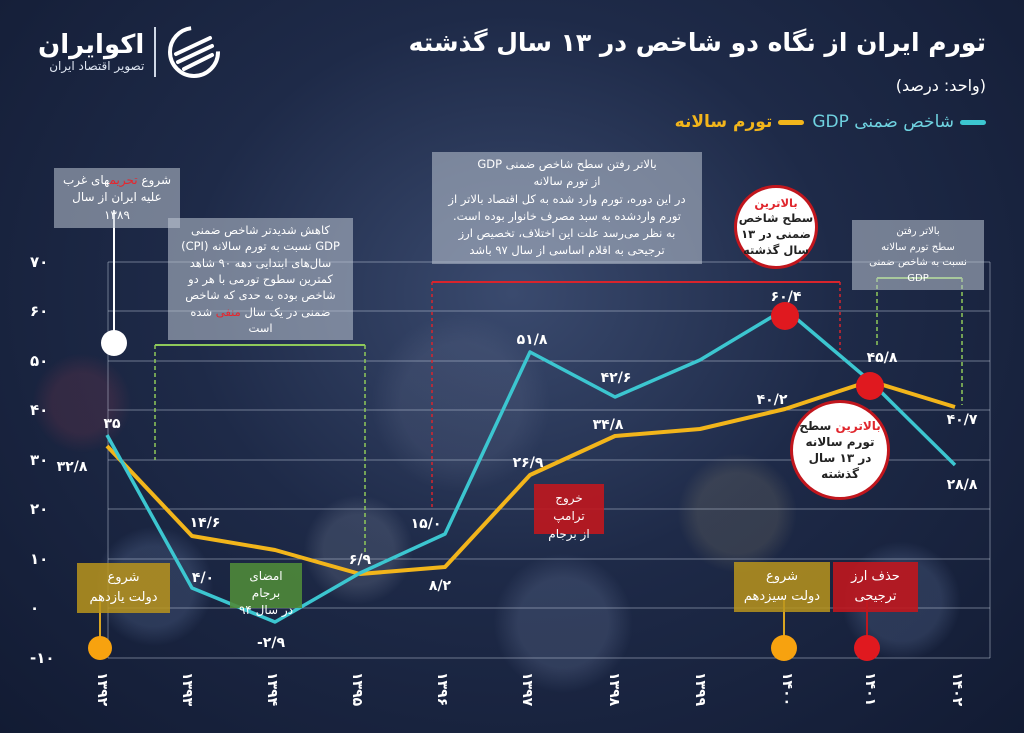  Describe the element at coordinates (440, 586) in the screenshot. I see `label-cpi-1396: ۸/۲` at that location.